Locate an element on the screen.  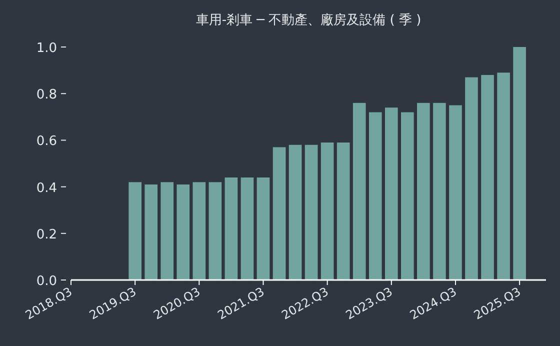
chart-title: 車用-剎車 ─ 不動產、廠房及設備 ( 季 ) is located at coordinates (309, 20).